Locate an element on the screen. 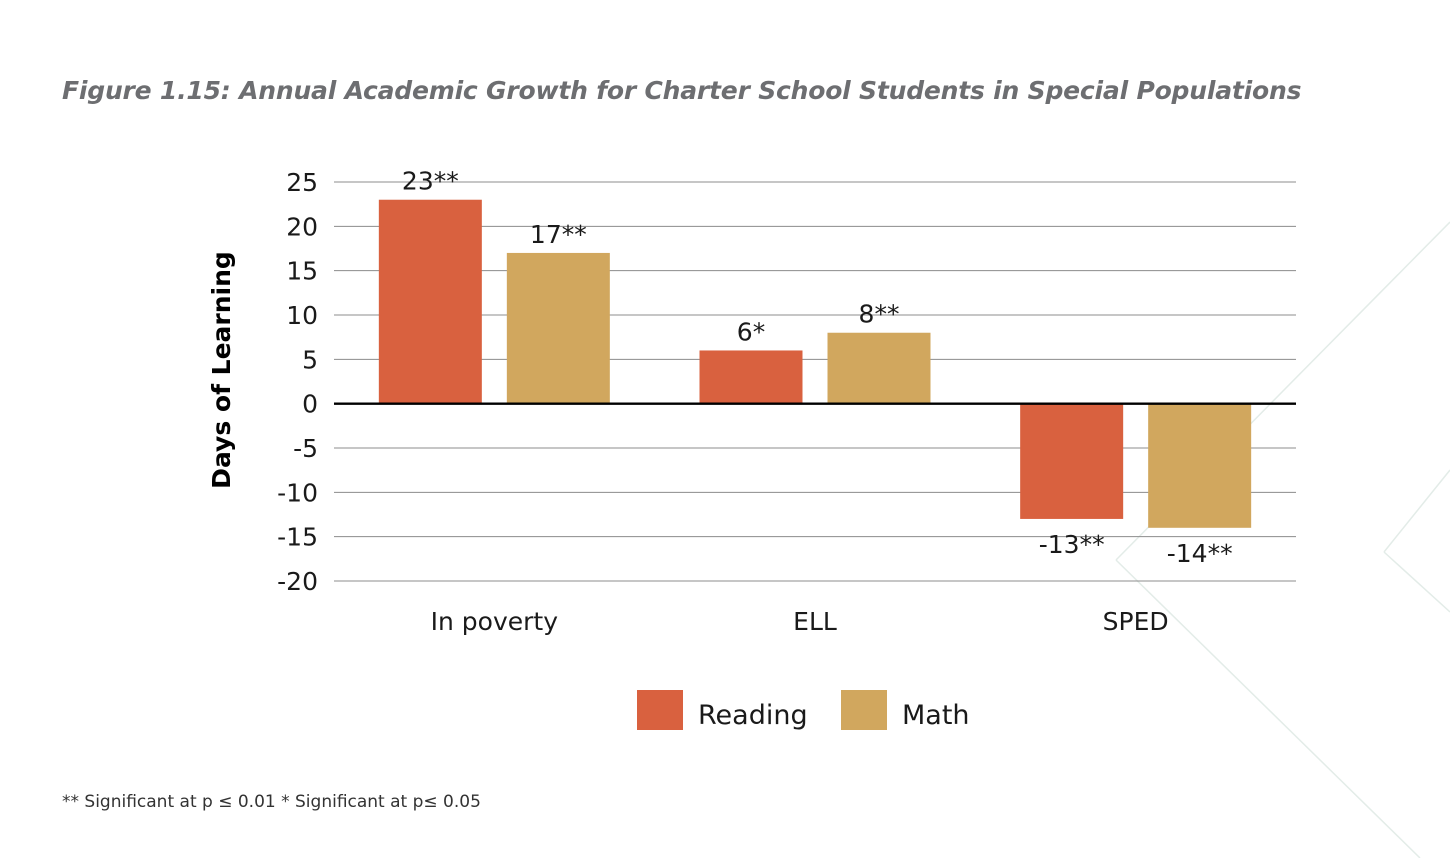 This screenshot has width=1450, height=858. bar-math-in-poverty is located at coordinates (558, 328).